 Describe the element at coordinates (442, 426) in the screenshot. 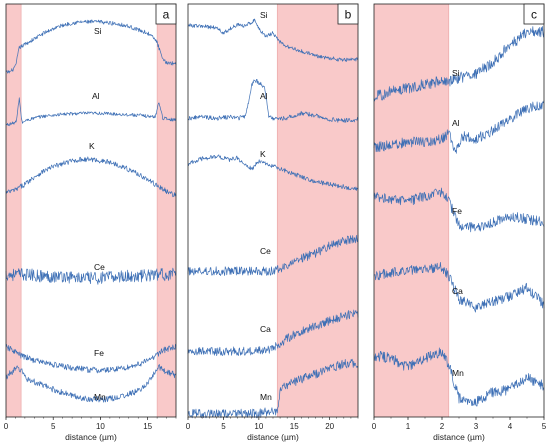

I see `x-tick-label: 2` at that location.